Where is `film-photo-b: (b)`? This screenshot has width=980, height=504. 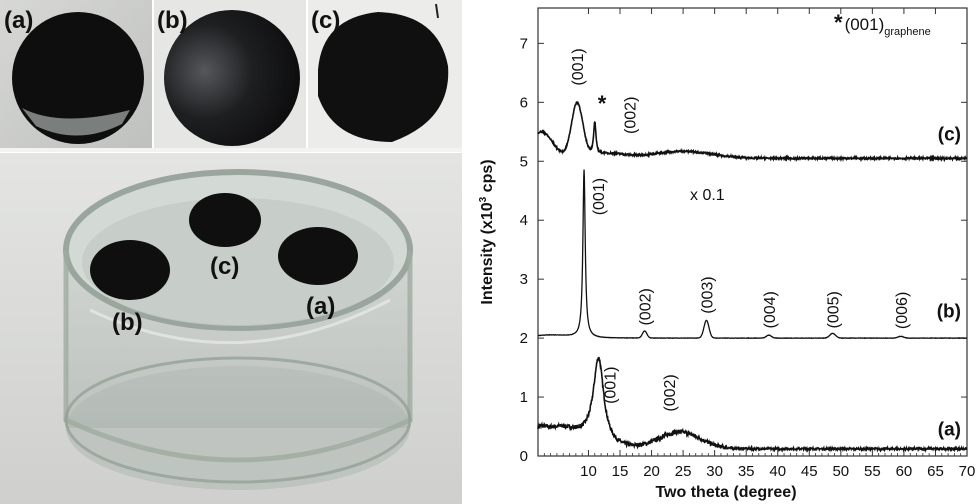
film-photo-b: (b) is located at coordinates (230, 74).